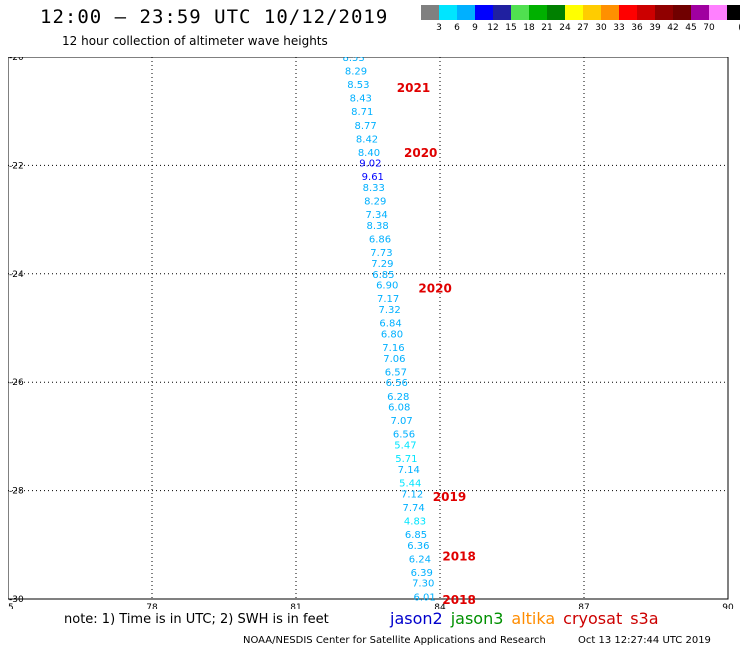  What do you see at coordinates (583, 606) in the screenshot?
I see `x-tick-label: 87` at bounding box center [583, 606].